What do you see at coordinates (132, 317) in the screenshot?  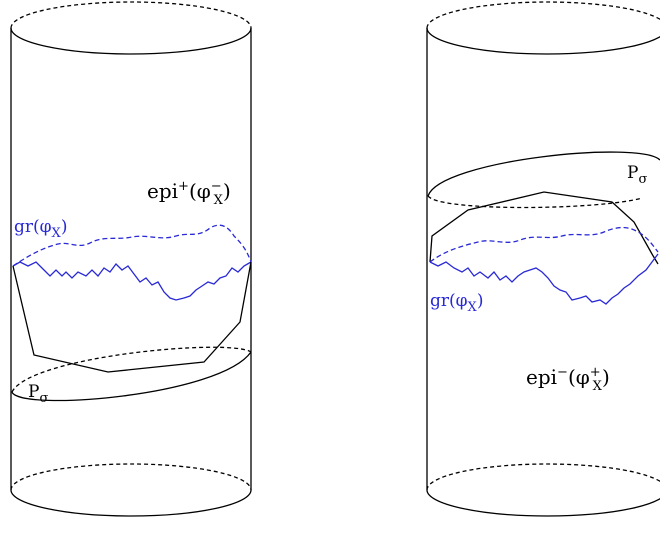 I see `left-surface` at bounding box center [132, 317].